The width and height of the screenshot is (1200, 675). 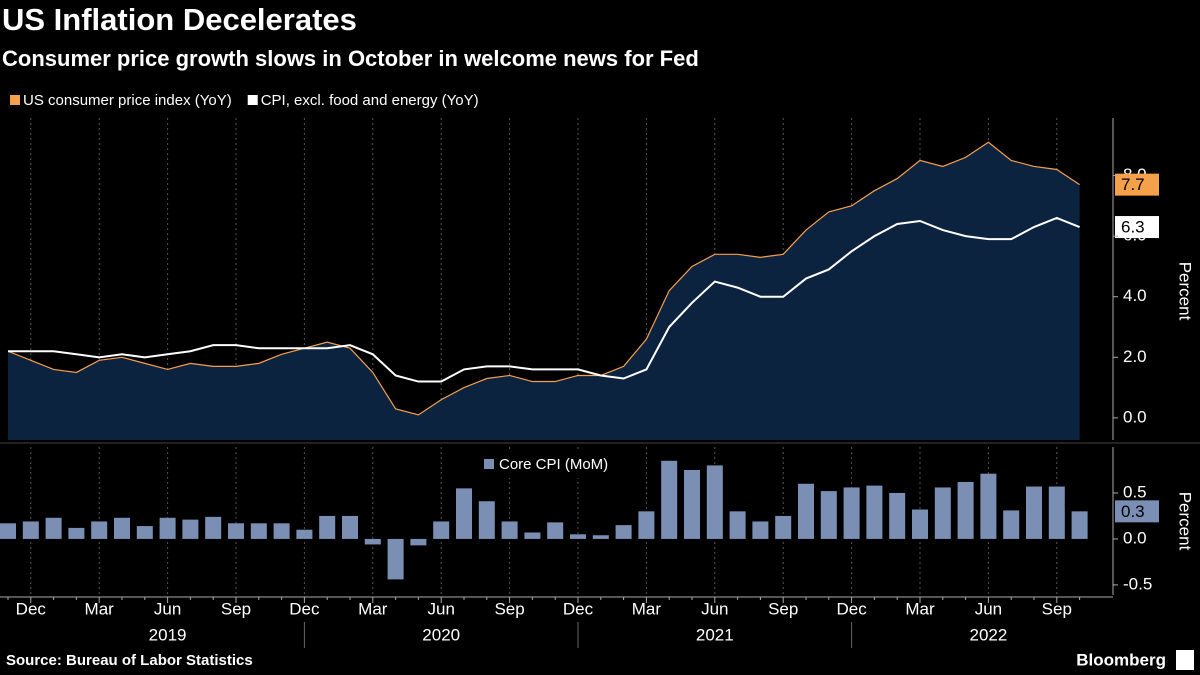 What do you see at coordinates (553, 464) in the screenshot?
I see `legend-label: Core CPI (MoM)` at bounding box center [553, 464].